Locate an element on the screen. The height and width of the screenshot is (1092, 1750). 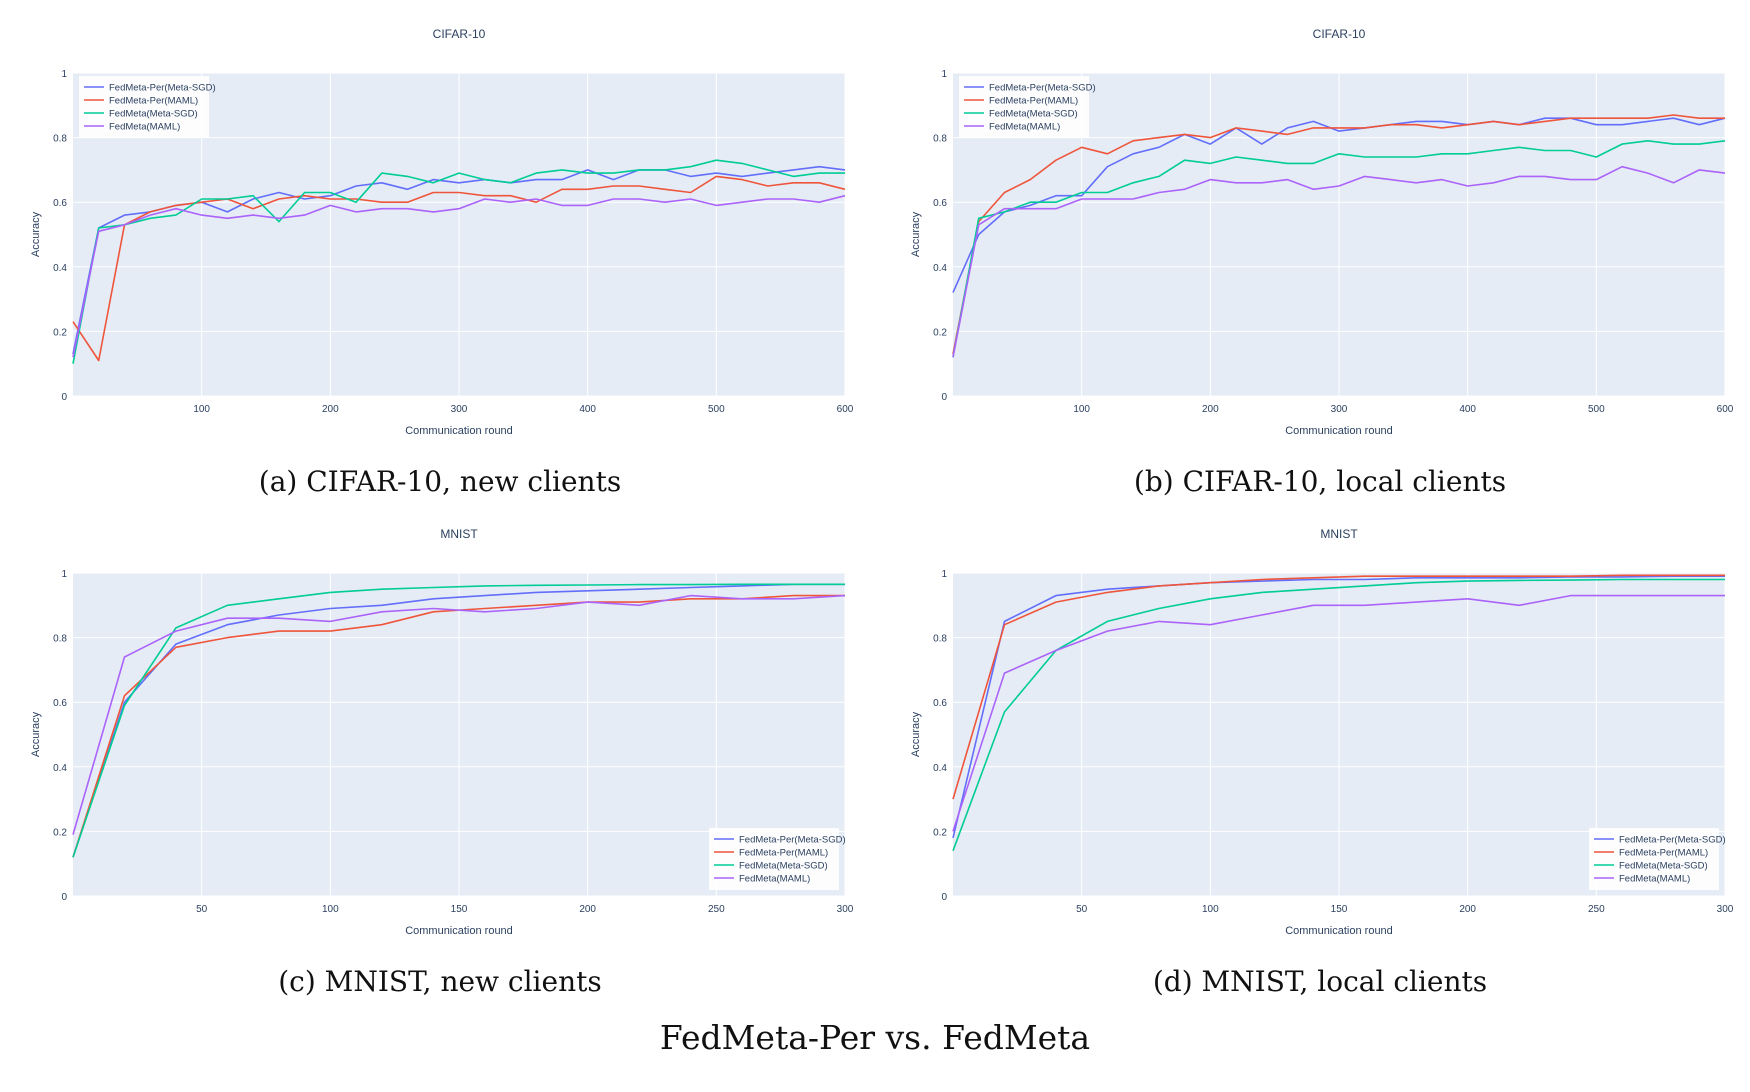
caption-mnist-new-clients: (c) MNIST, new clients is located at coordinates (440, 981).